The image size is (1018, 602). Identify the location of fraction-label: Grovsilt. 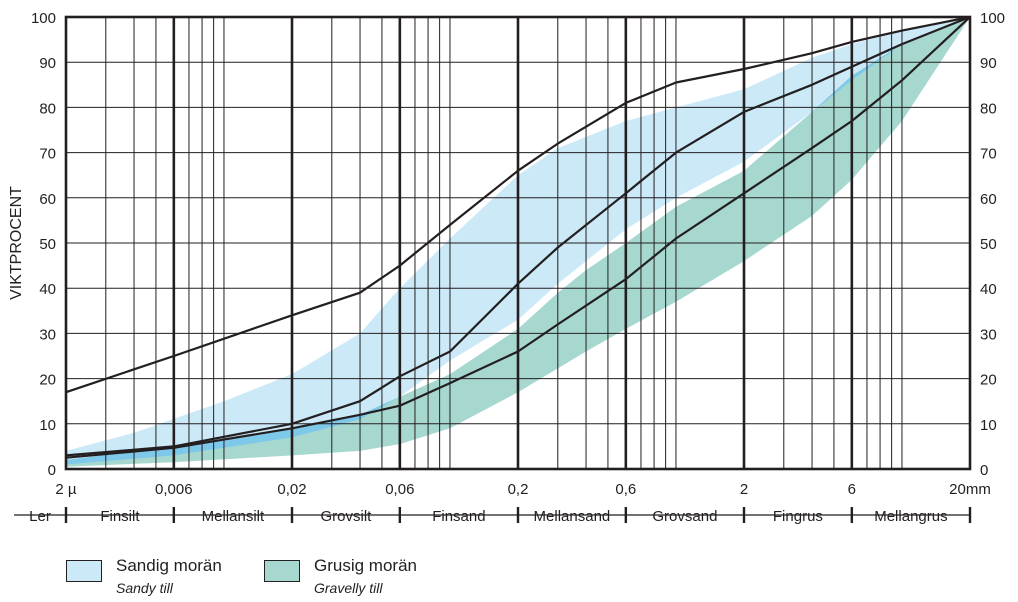
(346, 516).